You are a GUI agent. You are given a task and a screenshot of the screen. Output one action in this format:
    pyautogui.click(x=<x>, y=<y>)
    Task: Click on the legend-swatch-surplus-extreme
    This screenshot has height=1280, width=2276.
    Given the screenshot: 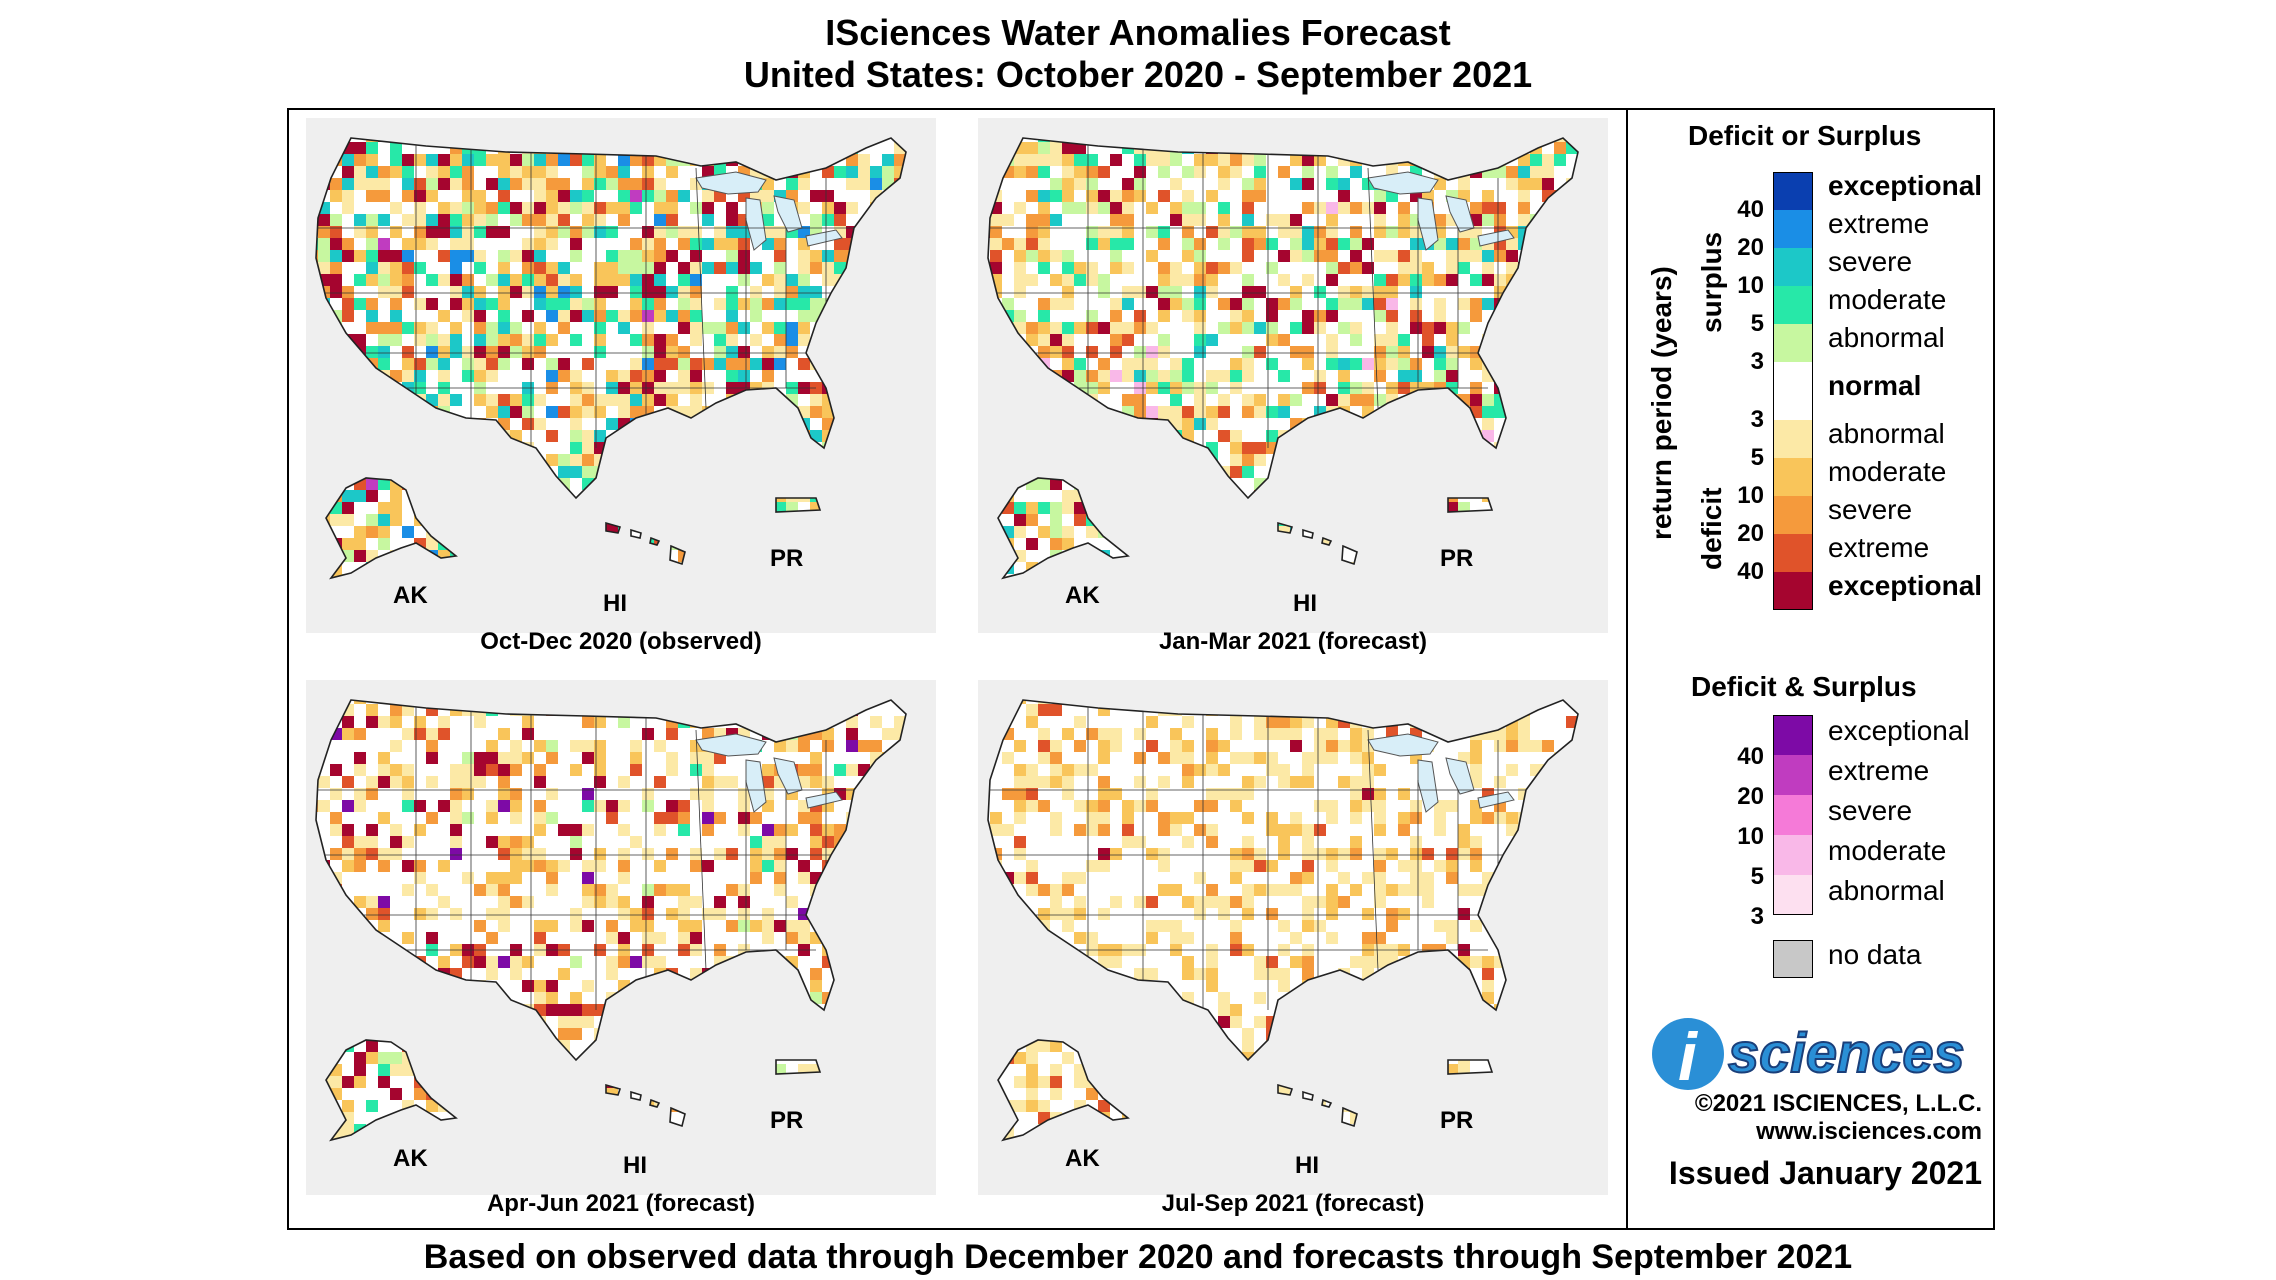 What is the action you would take?
    pyautogui.click(x=1793, y=229)
    